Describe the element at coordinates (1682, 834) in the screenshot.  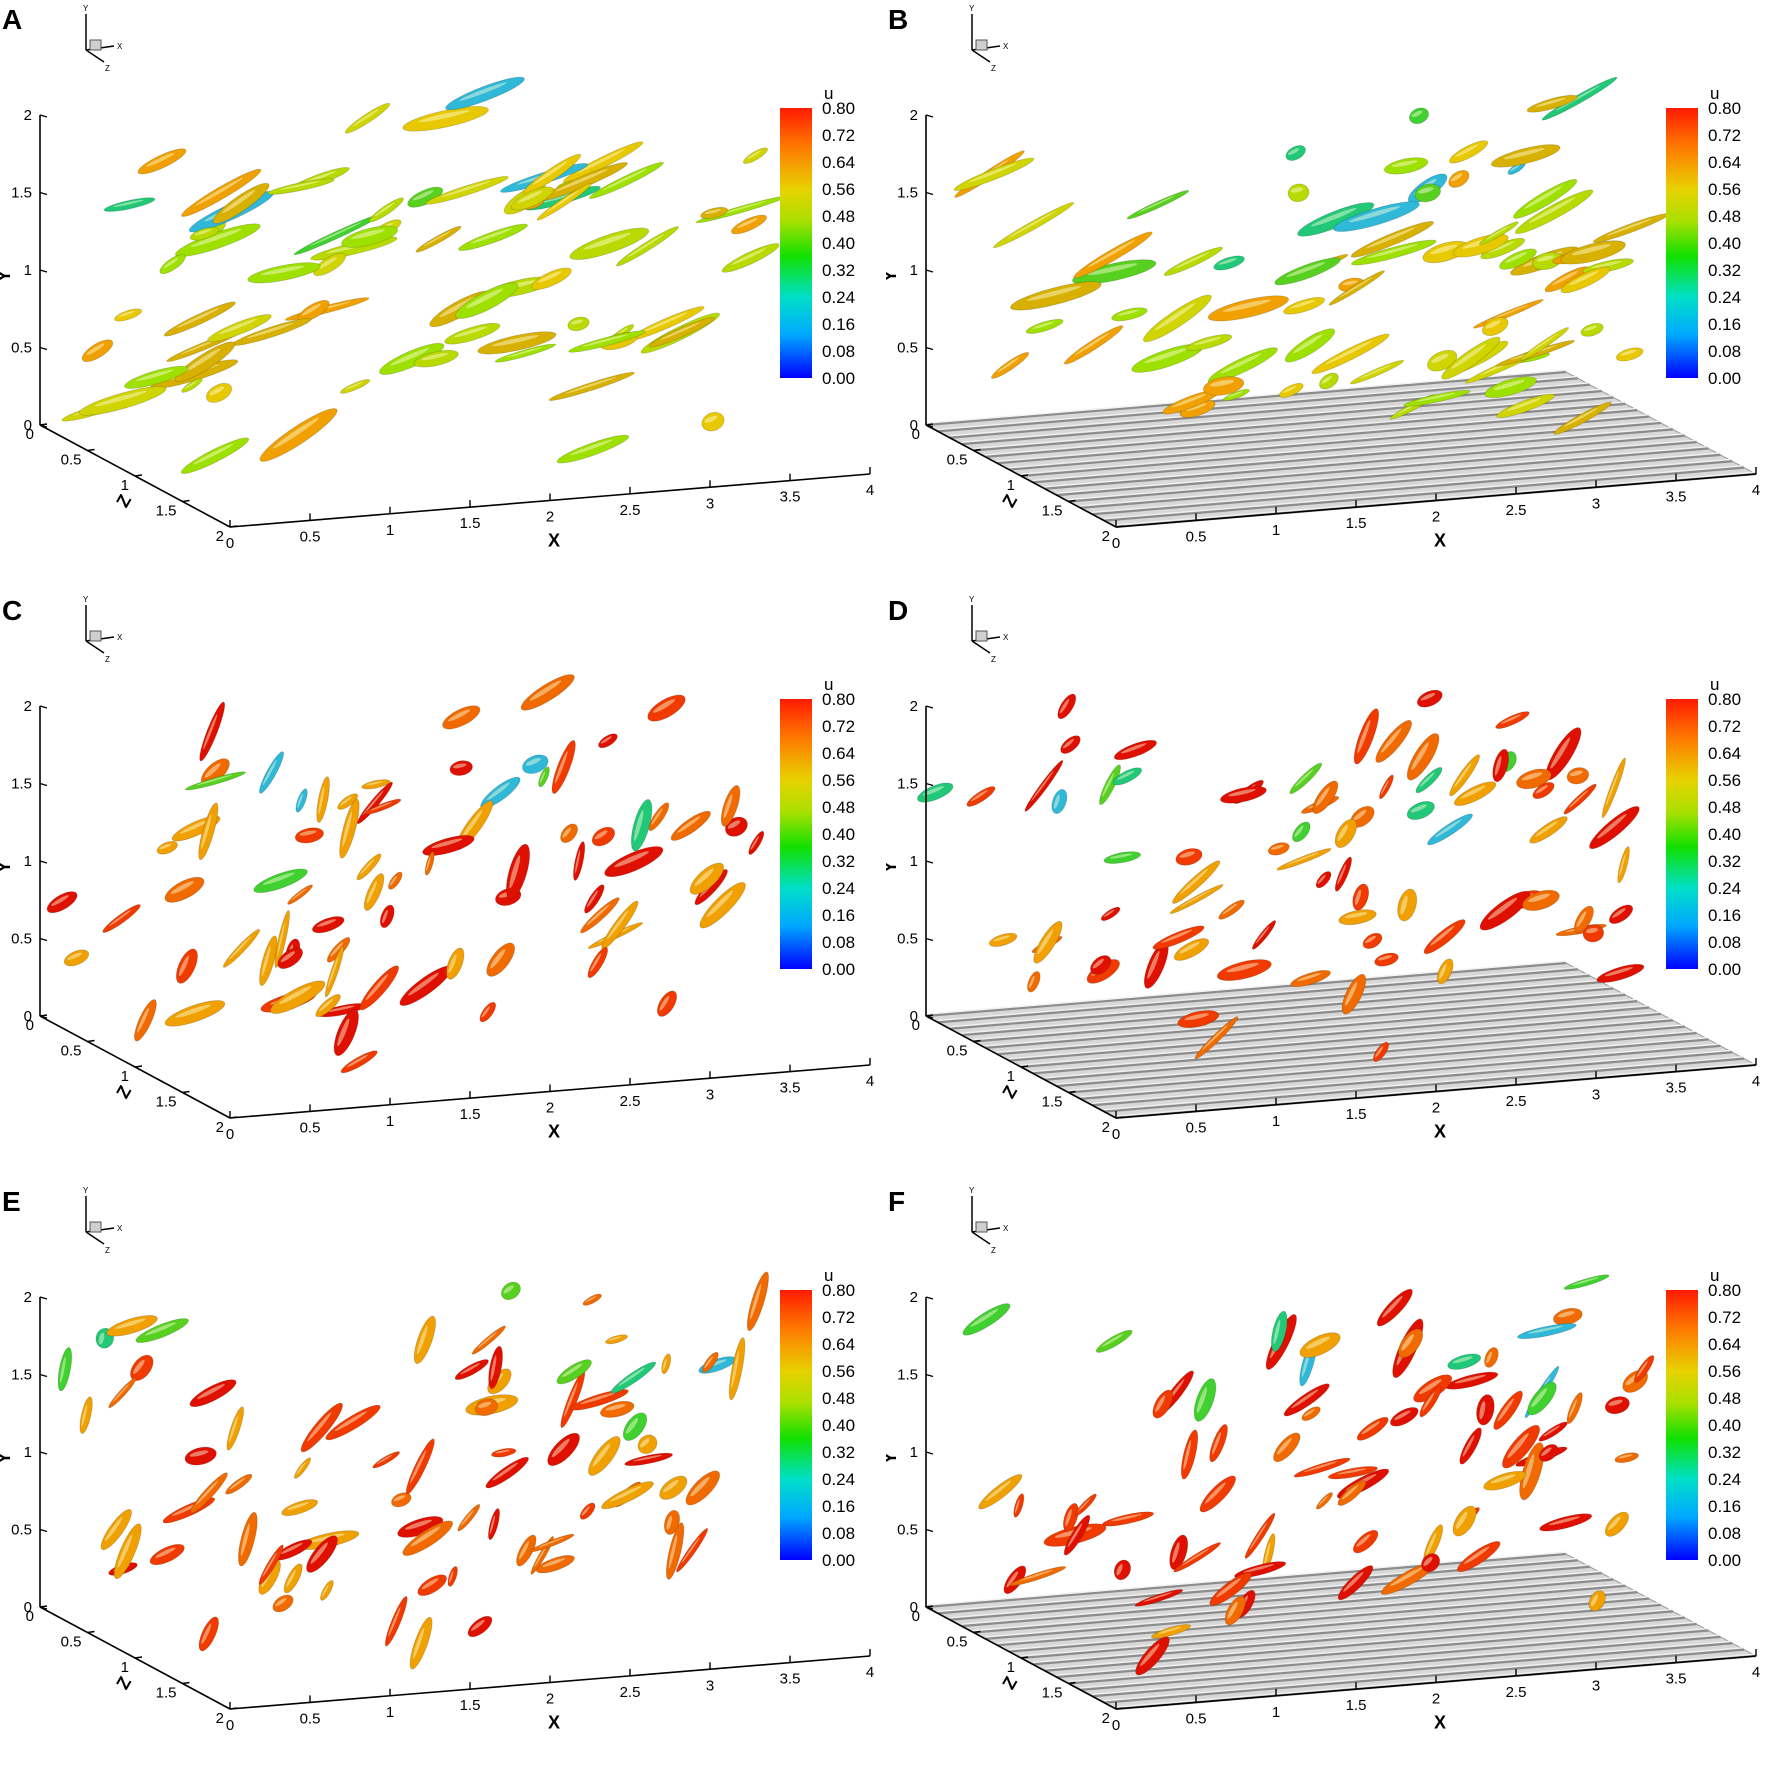
I see `colorbar` at that location.